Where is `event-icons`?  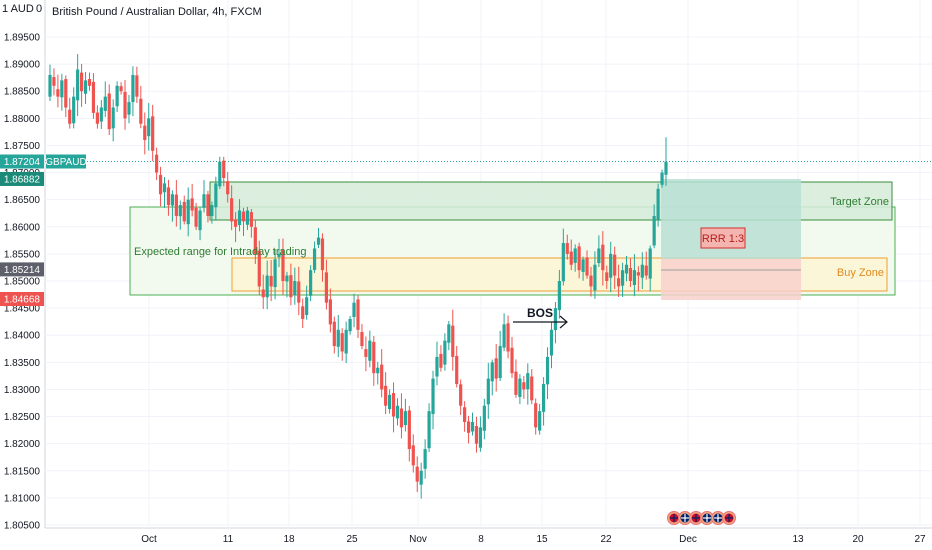
event-icons is located at coordinates (701, 518).